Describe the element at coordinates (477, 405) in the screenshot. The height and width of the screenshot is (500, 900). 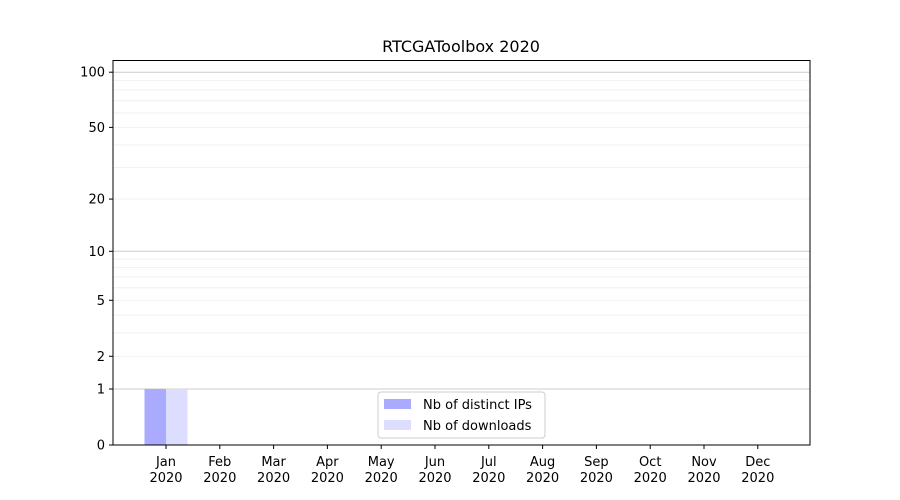
I see `legend-label: Nb of distinct IPs` at that location.